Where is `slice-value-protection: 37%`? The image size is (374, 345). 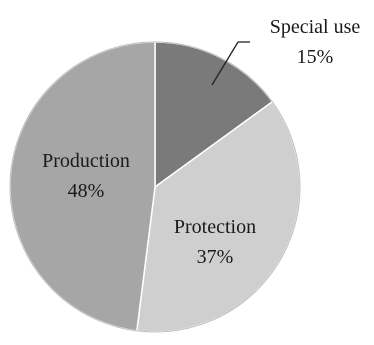 slice-value-protection: 37% is located at coordinates (215, 257).